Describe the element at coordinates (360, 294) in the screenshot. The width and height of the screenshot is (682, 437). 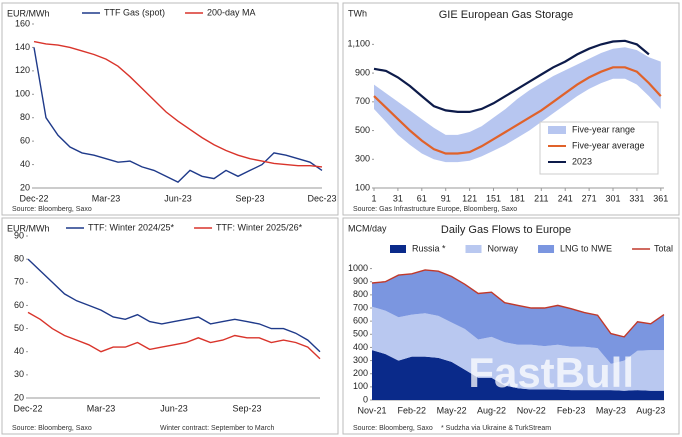
I see `y-tick-label: 800` at that location.